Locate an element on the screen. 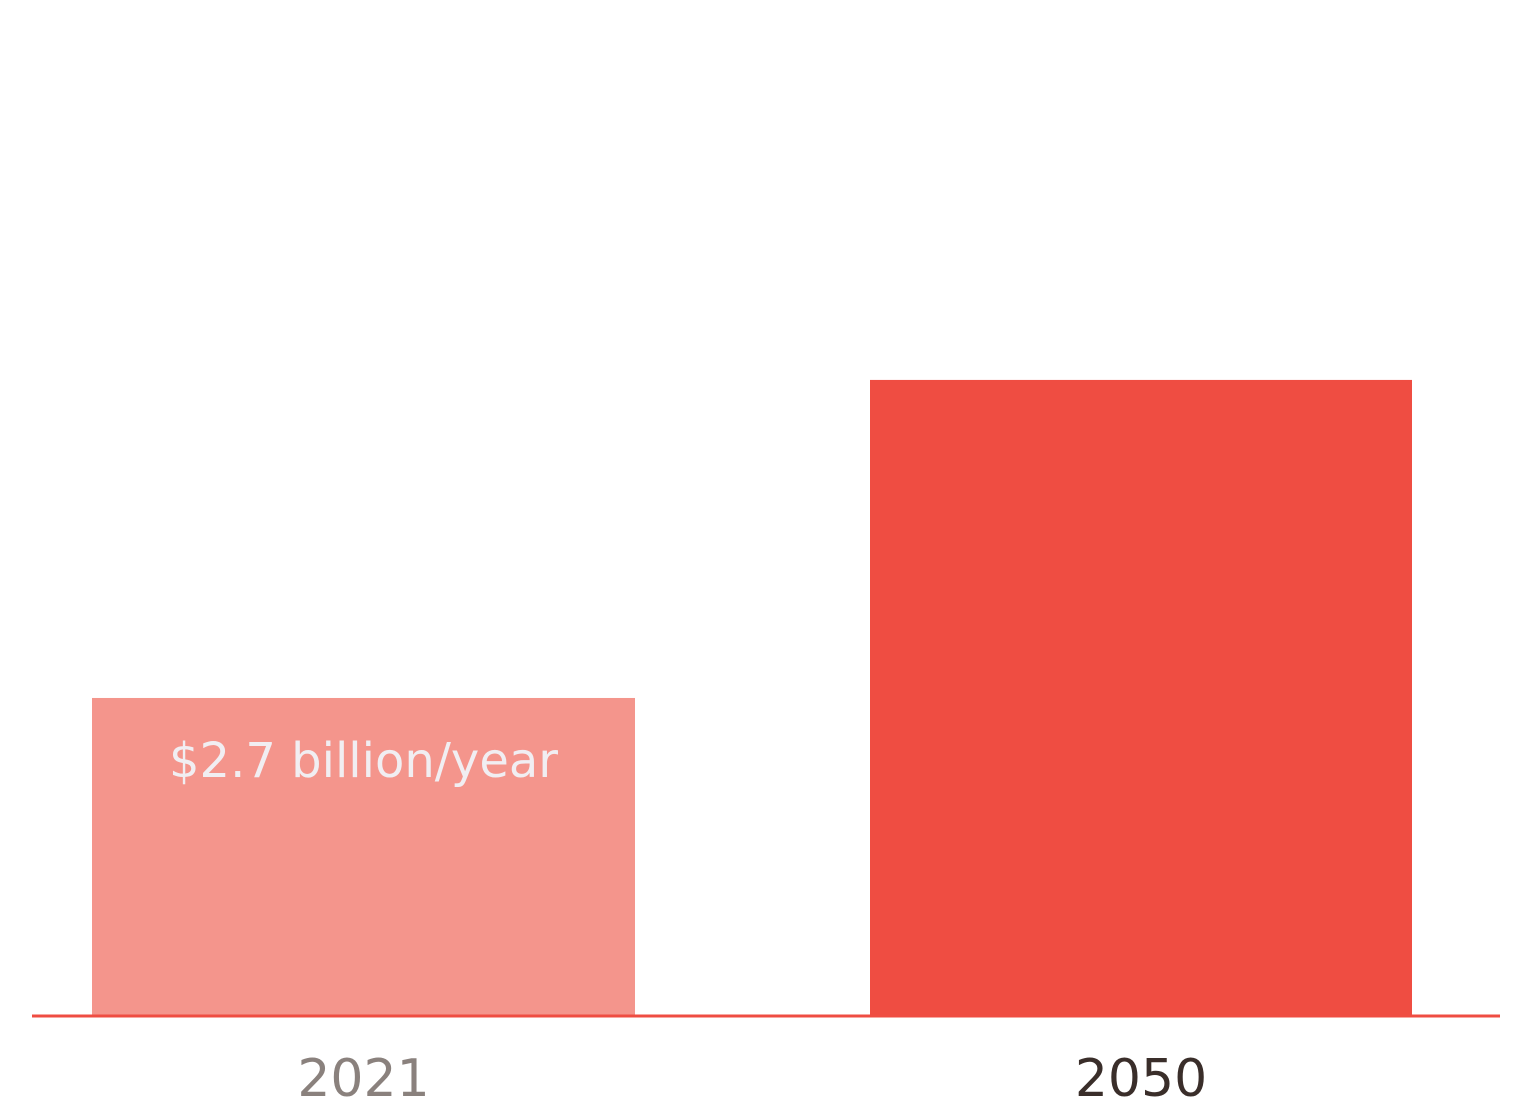 The width and height of the screenshot is (1536, 1117). bar is located at coordinates (363, 856).